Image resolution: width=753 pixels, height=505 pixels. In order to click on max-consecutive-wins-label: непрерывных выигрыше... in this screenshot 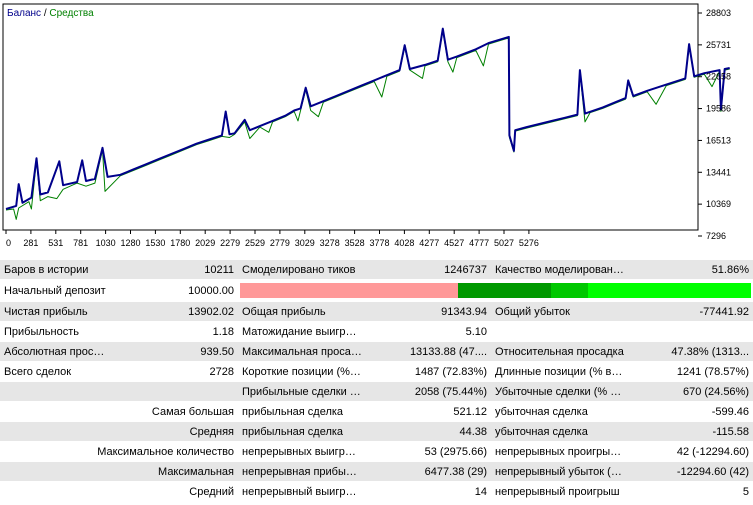, I will do `click(302, 451)`.